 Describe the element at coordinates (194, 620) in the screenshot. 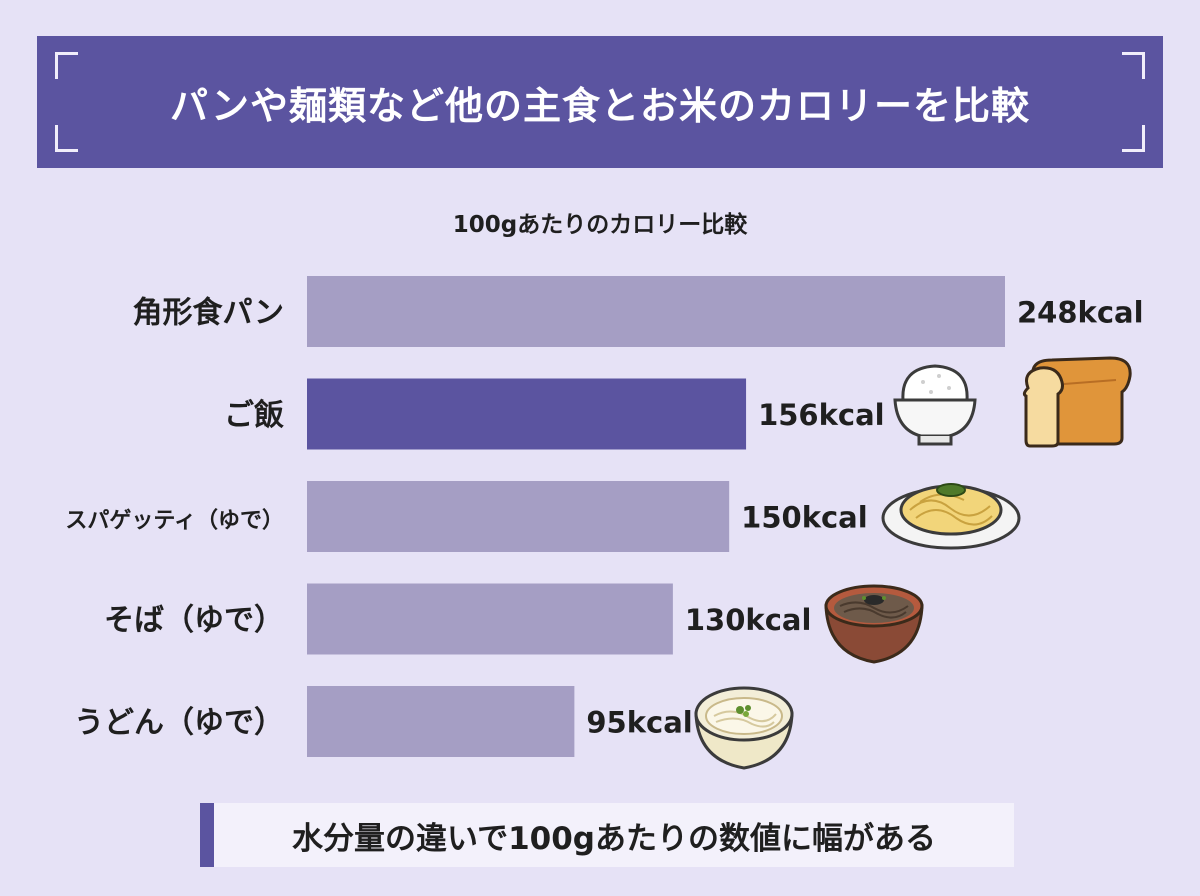

I see `category-label: そば（ゆで）` at that location.